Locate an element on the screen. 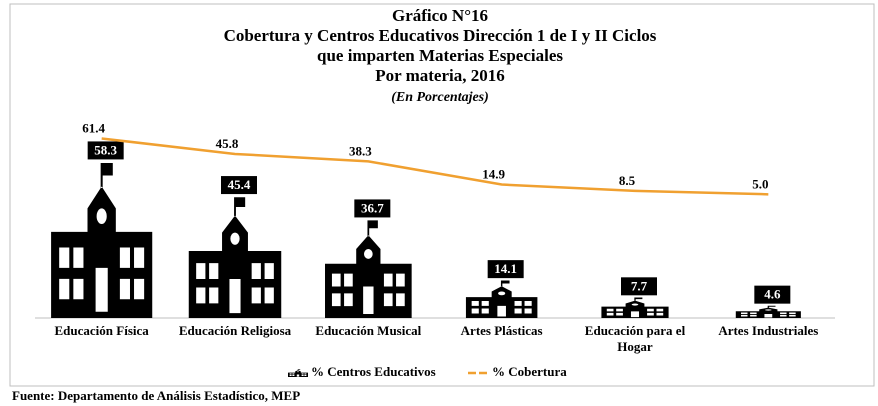 This screenshot has height=406, width=878. x-tick-label-box: Educación para el Hogar is located at coordinates (635, 338).